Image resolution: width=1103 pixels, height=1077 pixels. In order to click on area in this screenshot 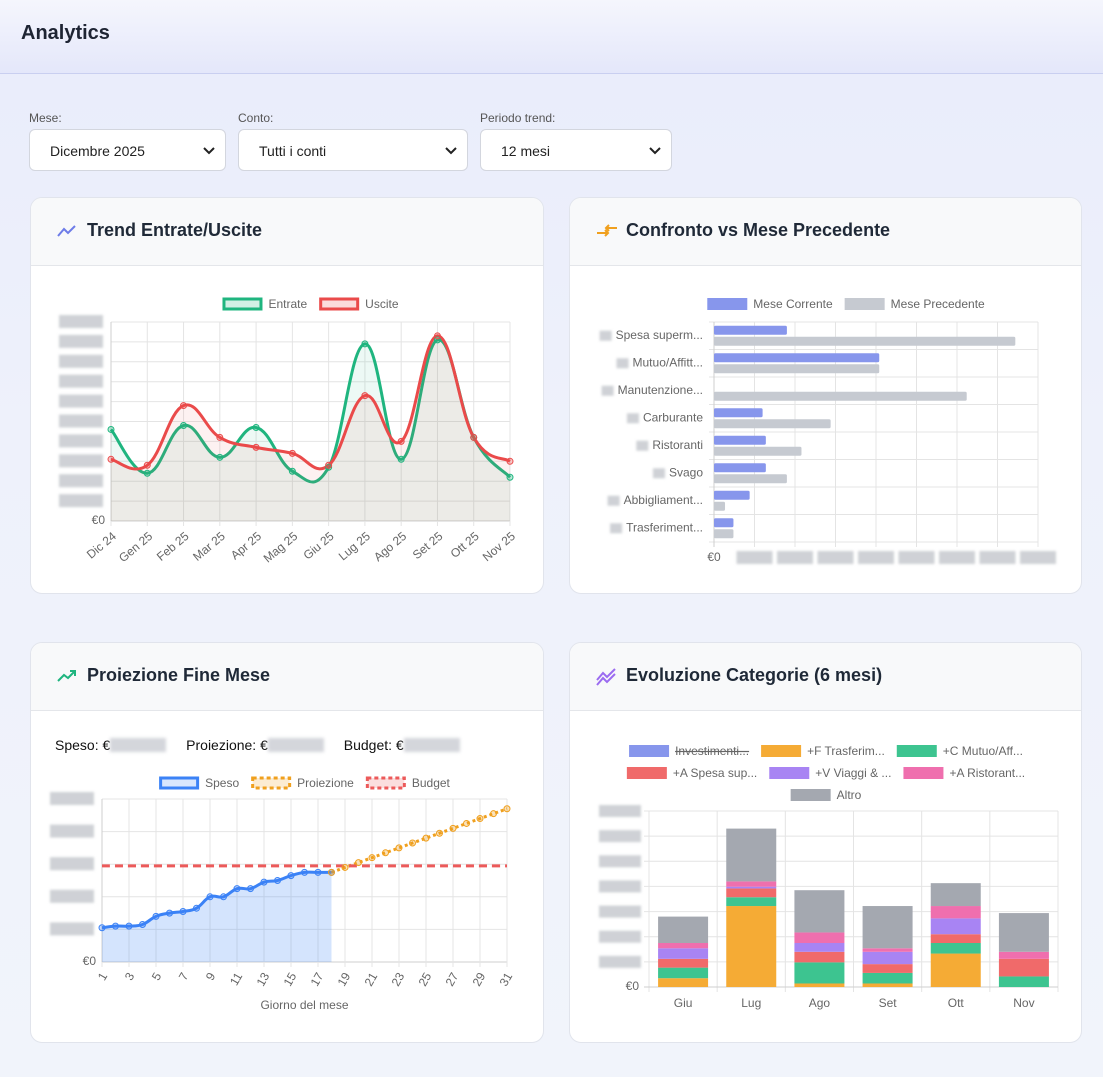, I will do `click(217, 917)`.